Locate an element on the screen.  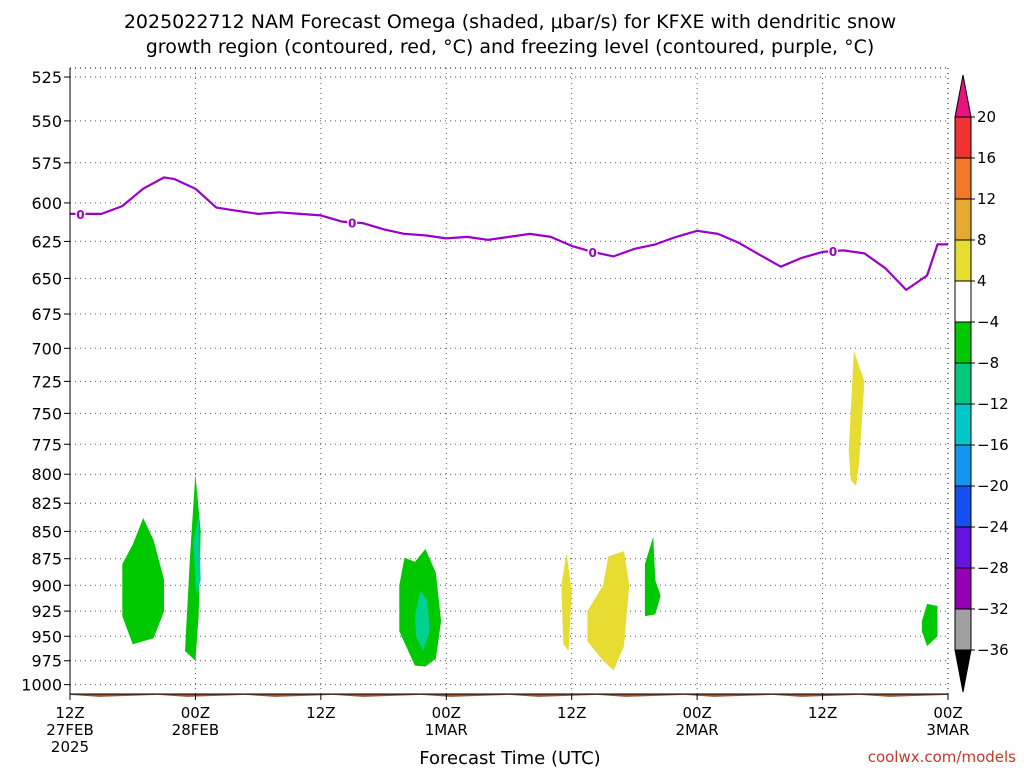
x-tick-date-label: 27FEB is located at coordinates (69, 730).